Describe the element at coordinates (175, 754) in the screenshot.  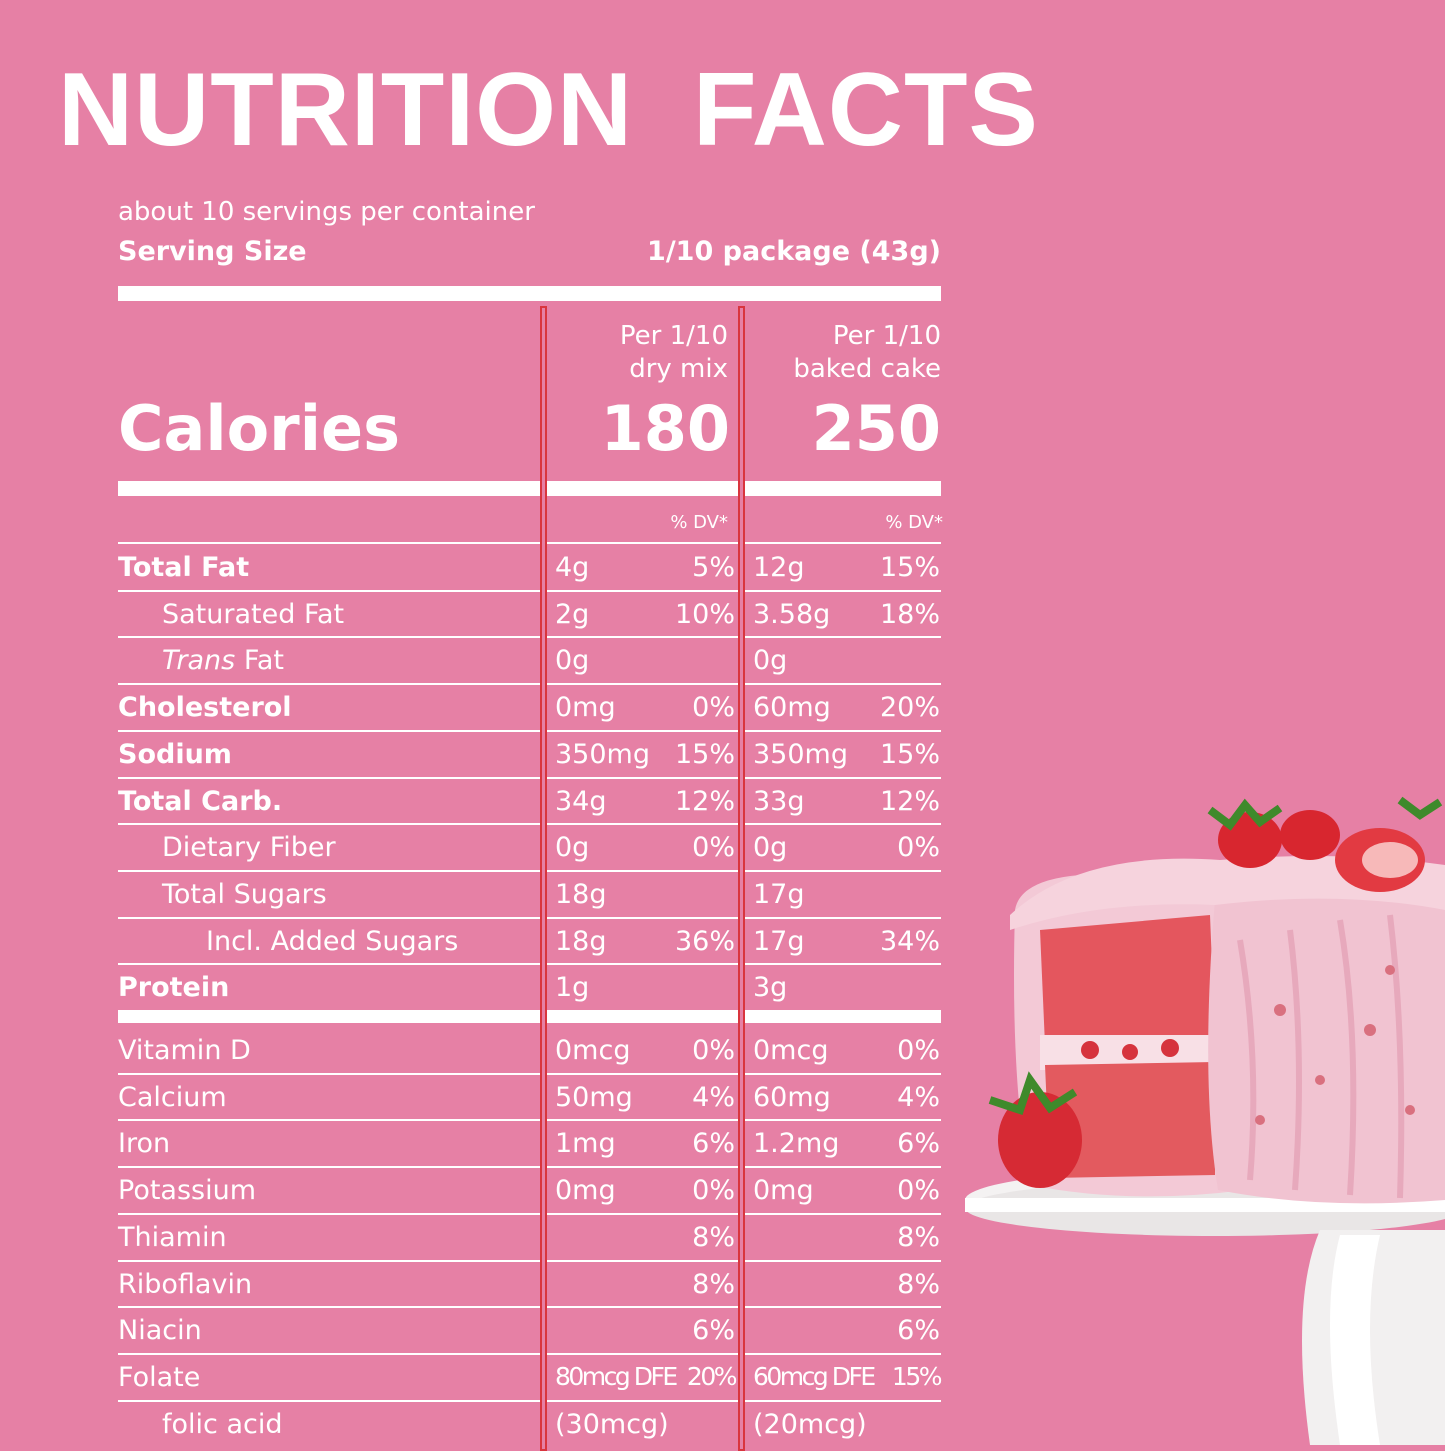
I see `nutrient-label: Sodium` at that location.